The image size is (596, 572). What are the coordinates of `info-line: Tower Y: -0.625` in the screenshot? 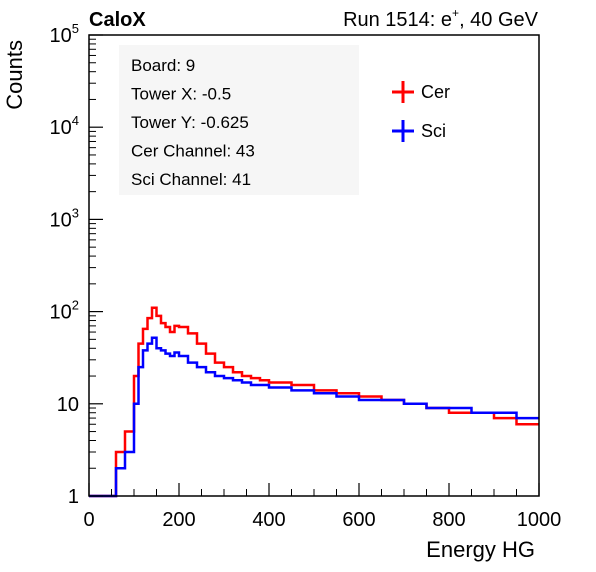 It's located at (190, 122).